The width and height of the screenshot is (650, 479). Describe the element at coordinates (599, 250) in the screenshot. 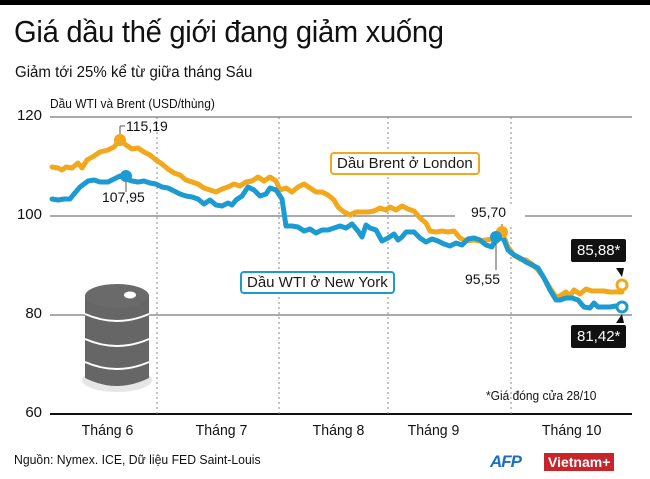

I see `brent-last-callout: 85,88*` at that location.